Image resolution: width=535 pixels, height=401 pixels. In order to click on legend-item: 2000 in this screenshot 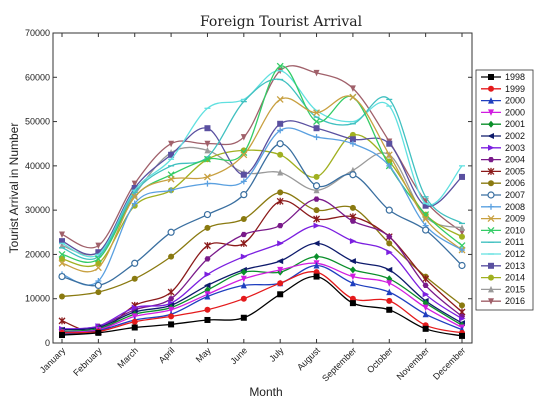, I will do `click(503, 101)`.